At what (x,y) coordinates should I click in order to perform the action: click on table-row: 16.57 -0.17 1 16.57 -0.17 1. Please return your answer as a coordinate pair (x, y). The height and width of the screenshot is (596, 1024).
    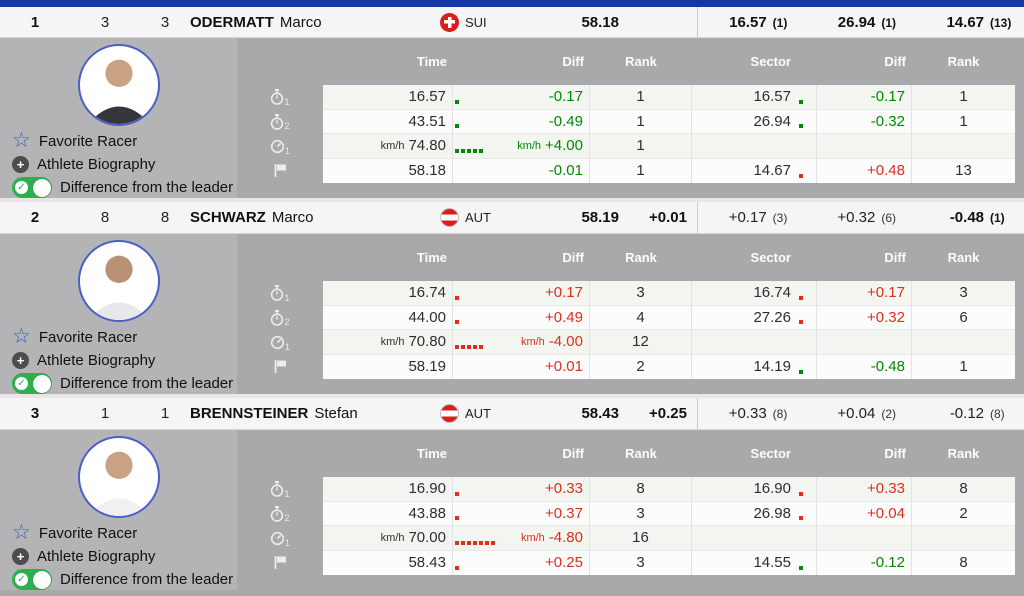
    Looking at the image, I should click on (669, 97).